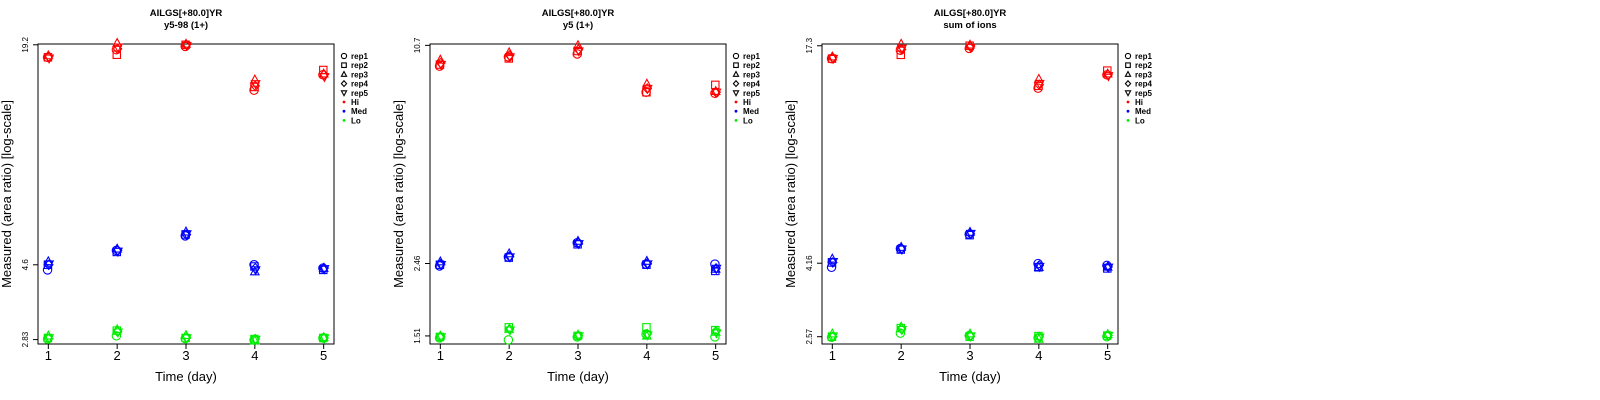 The width and height of the screenshot is (1600, 400). Describe the element at coordinates (417, 45) in the screenshot. I see `y-tick-label: 10.7` at that location.